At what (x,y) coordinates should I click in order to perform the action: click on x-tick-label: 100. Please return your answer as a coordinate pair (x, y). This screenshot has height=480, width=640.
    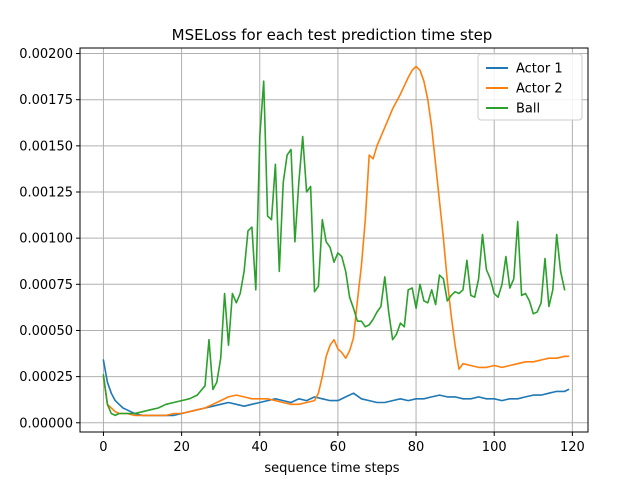
    Looking at the image, I should click on (494, 447).